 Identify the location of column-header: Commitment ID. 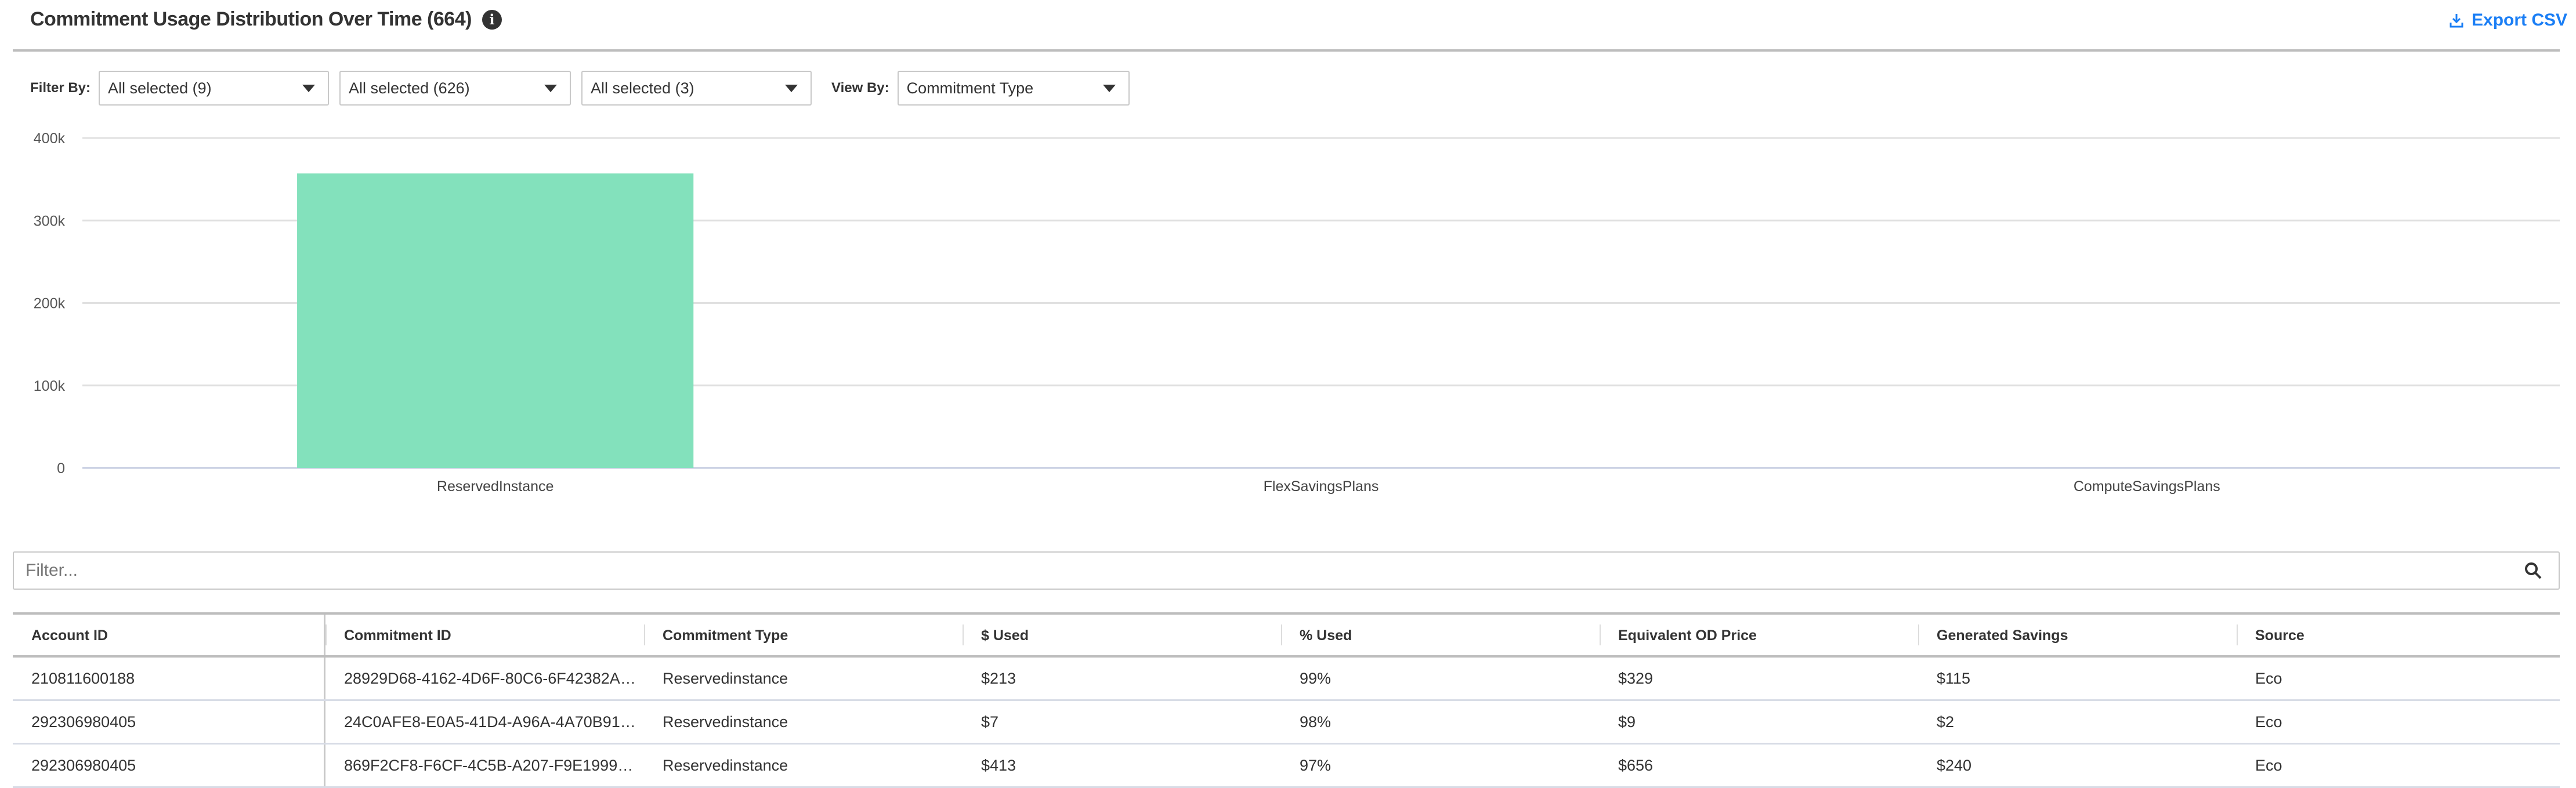
(484, 635).